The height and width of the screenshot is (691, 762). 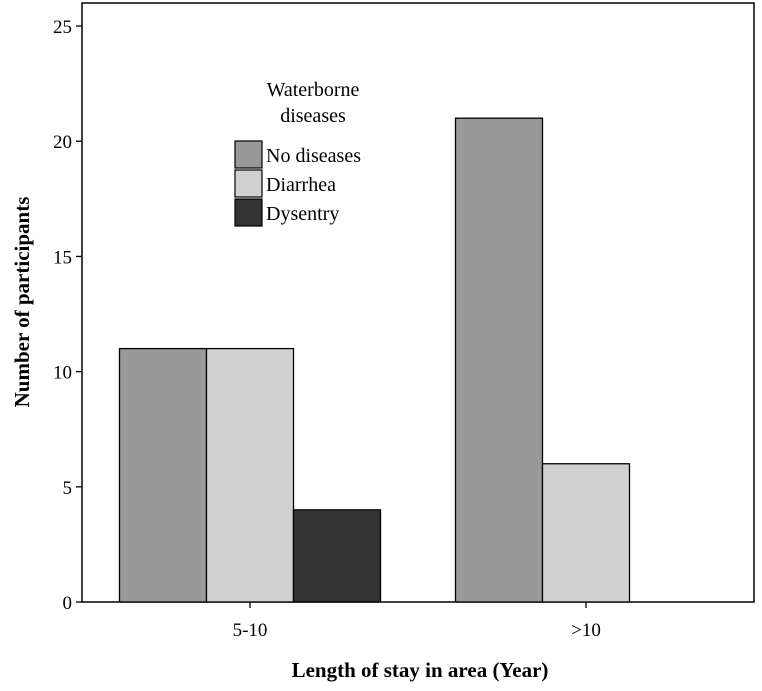 What do you see at coordinates (302, 214) in the screenshot?
I see `legend-label: Dysentry` at bounding box center [302, 214].